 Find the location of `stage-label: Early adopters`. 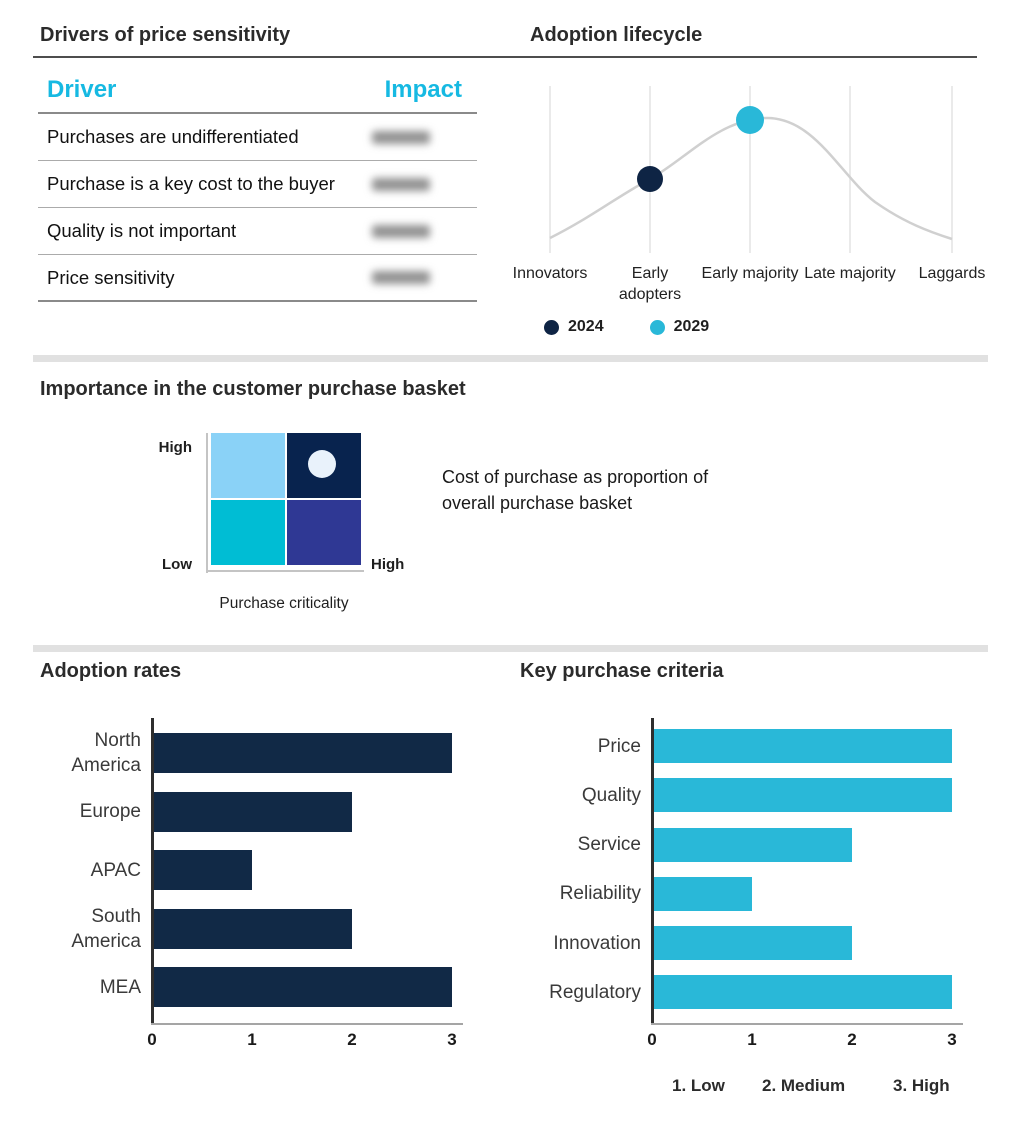

stage-label: Early adopters is located at coordinates (650, 284).